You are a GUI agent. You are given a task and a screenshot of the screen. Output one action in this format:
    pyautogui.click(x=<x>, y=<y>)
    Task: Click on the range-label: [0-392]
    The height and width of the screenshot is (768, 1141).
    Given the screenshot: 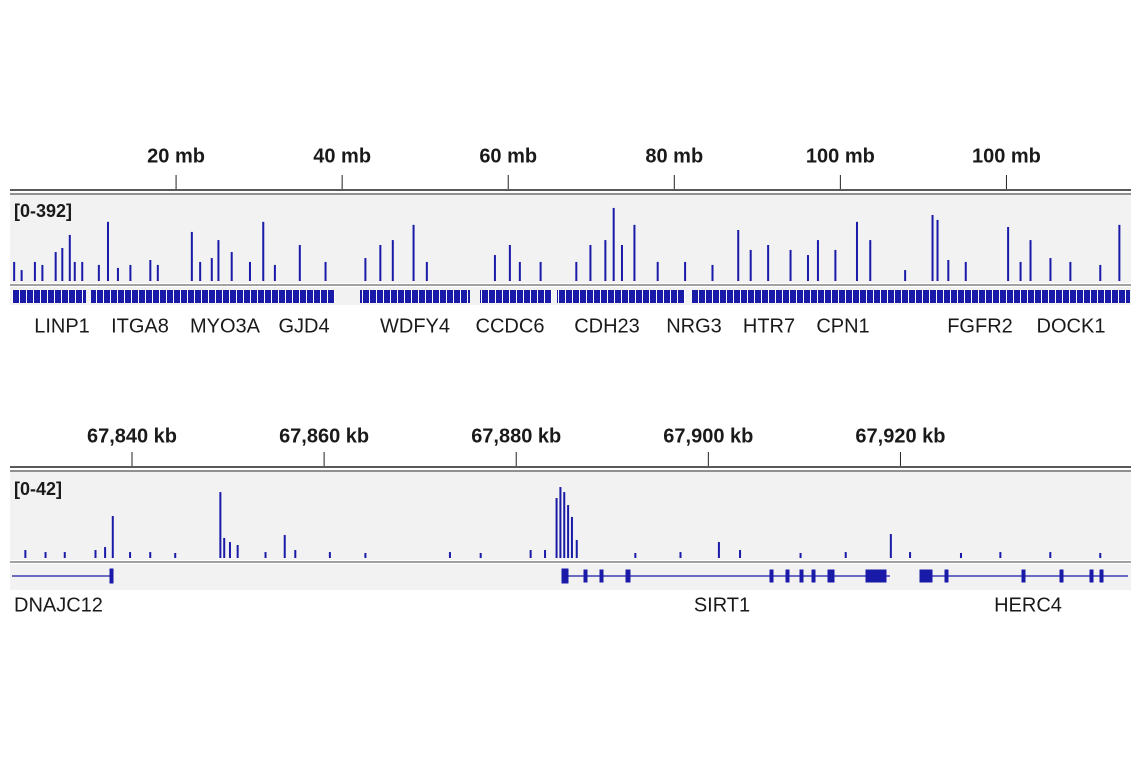 What is the action you would take?
    pyautogui.click(x=43, y=211)
    